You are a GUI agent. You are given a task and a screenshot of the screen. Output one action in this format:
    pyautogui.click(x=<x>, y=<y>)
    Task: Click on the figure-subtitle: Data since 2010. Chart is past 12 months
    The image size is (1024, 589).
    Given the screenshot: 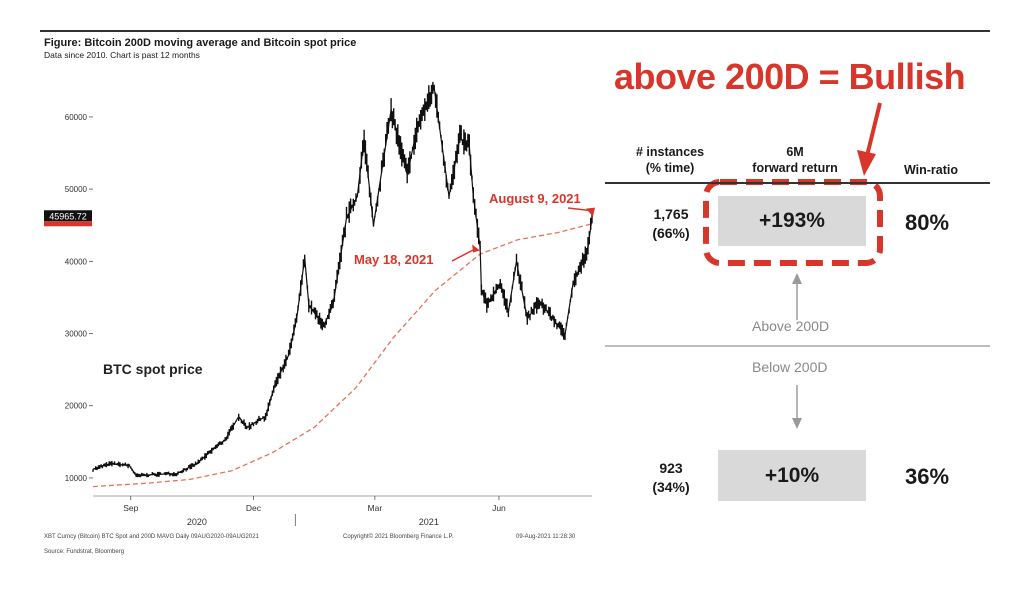 What is the action you would take?
    pyautogui.click(x=122, y=55)
    